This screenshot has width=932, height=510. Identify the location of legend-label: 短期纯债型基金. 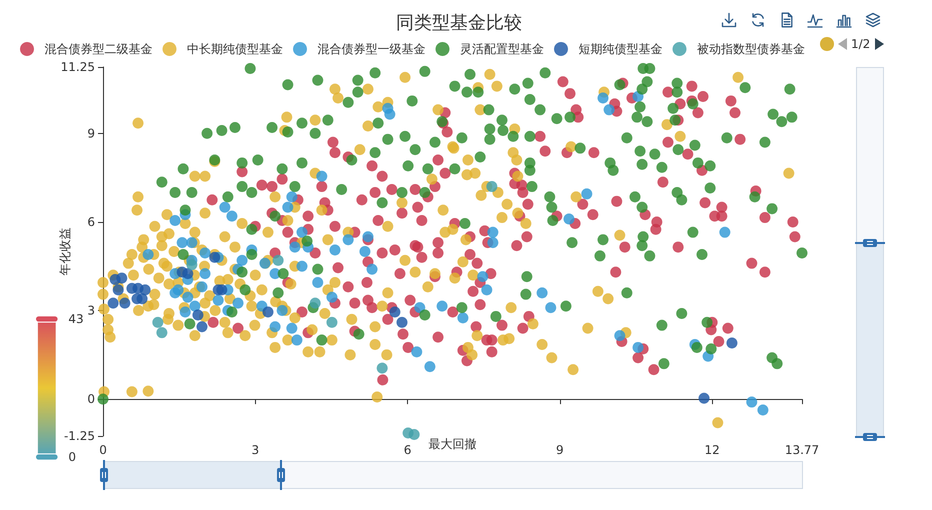
(620, 49).